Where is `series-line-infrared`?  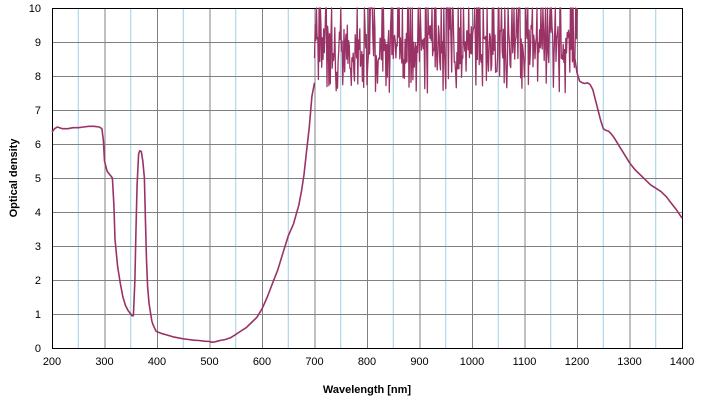
series-line-infrared is located at coordinates (628, 137).